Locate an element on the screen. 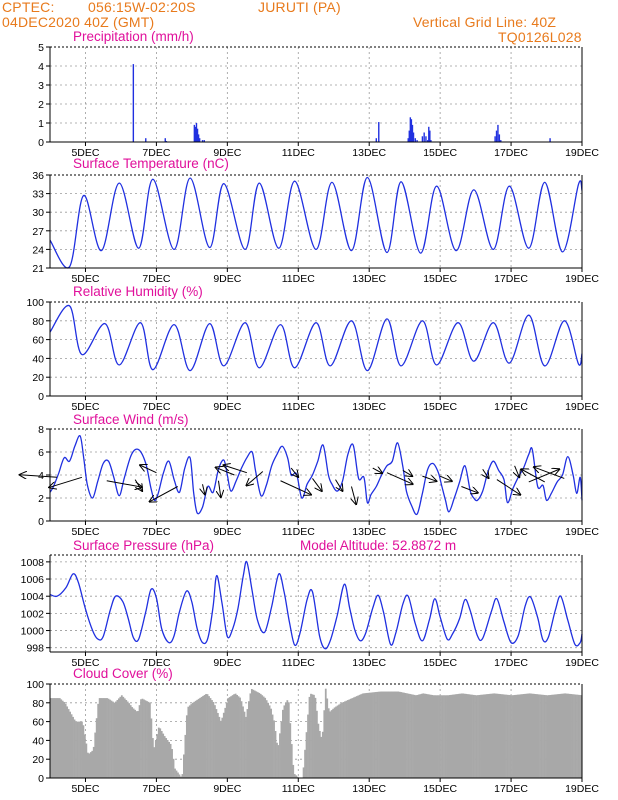 The width and height of the screenshot is (618, 800). x-tick-label: 7DEC is located at coordinates (156, 789).